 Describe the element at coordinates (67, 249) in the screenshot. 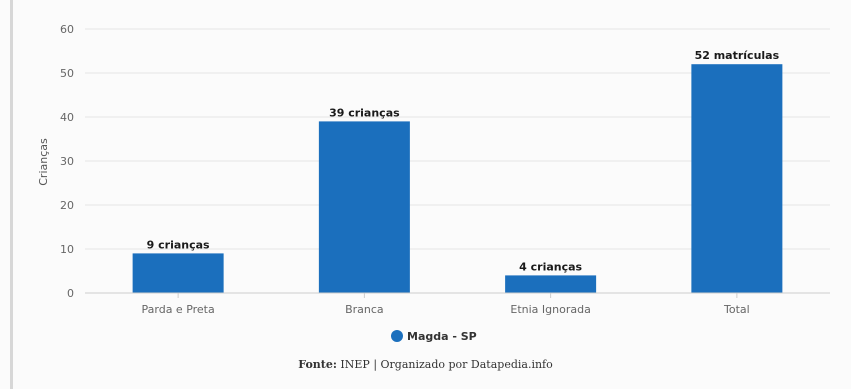

I see `y-tick-label: 10` at that location.